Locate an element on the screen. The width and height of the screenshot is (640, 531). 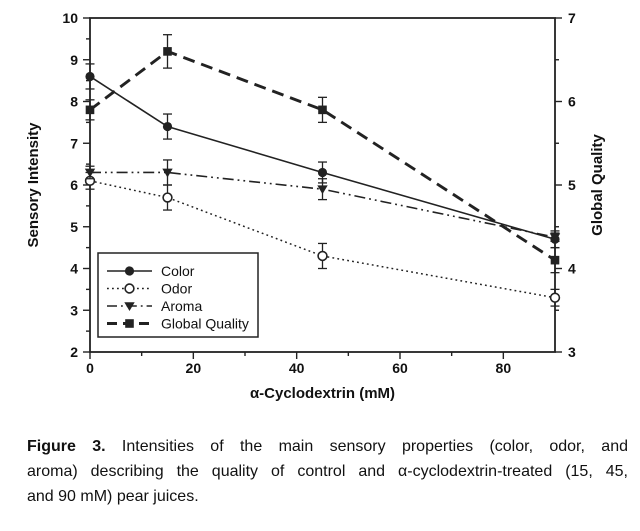
y-left-axis-title: Sensory Intensity is located at coordinates (33, 185).